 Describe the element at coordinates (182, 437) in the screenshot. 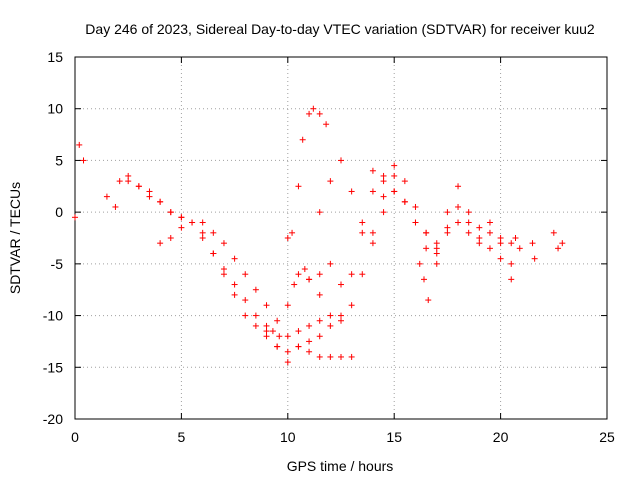

I see `x-tick-label: 5` at that location.